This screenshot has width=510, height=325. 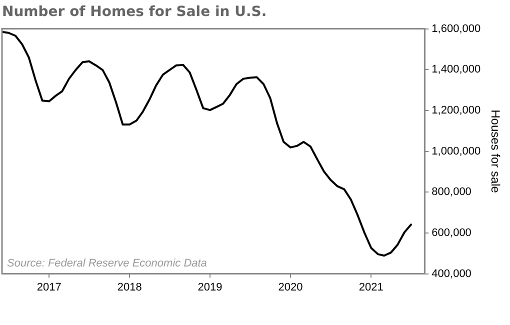 What do you see at coordinates (371, 287) in the screenshot?
I see `x-tick-label: 2021` at bounding box center [371, 287].